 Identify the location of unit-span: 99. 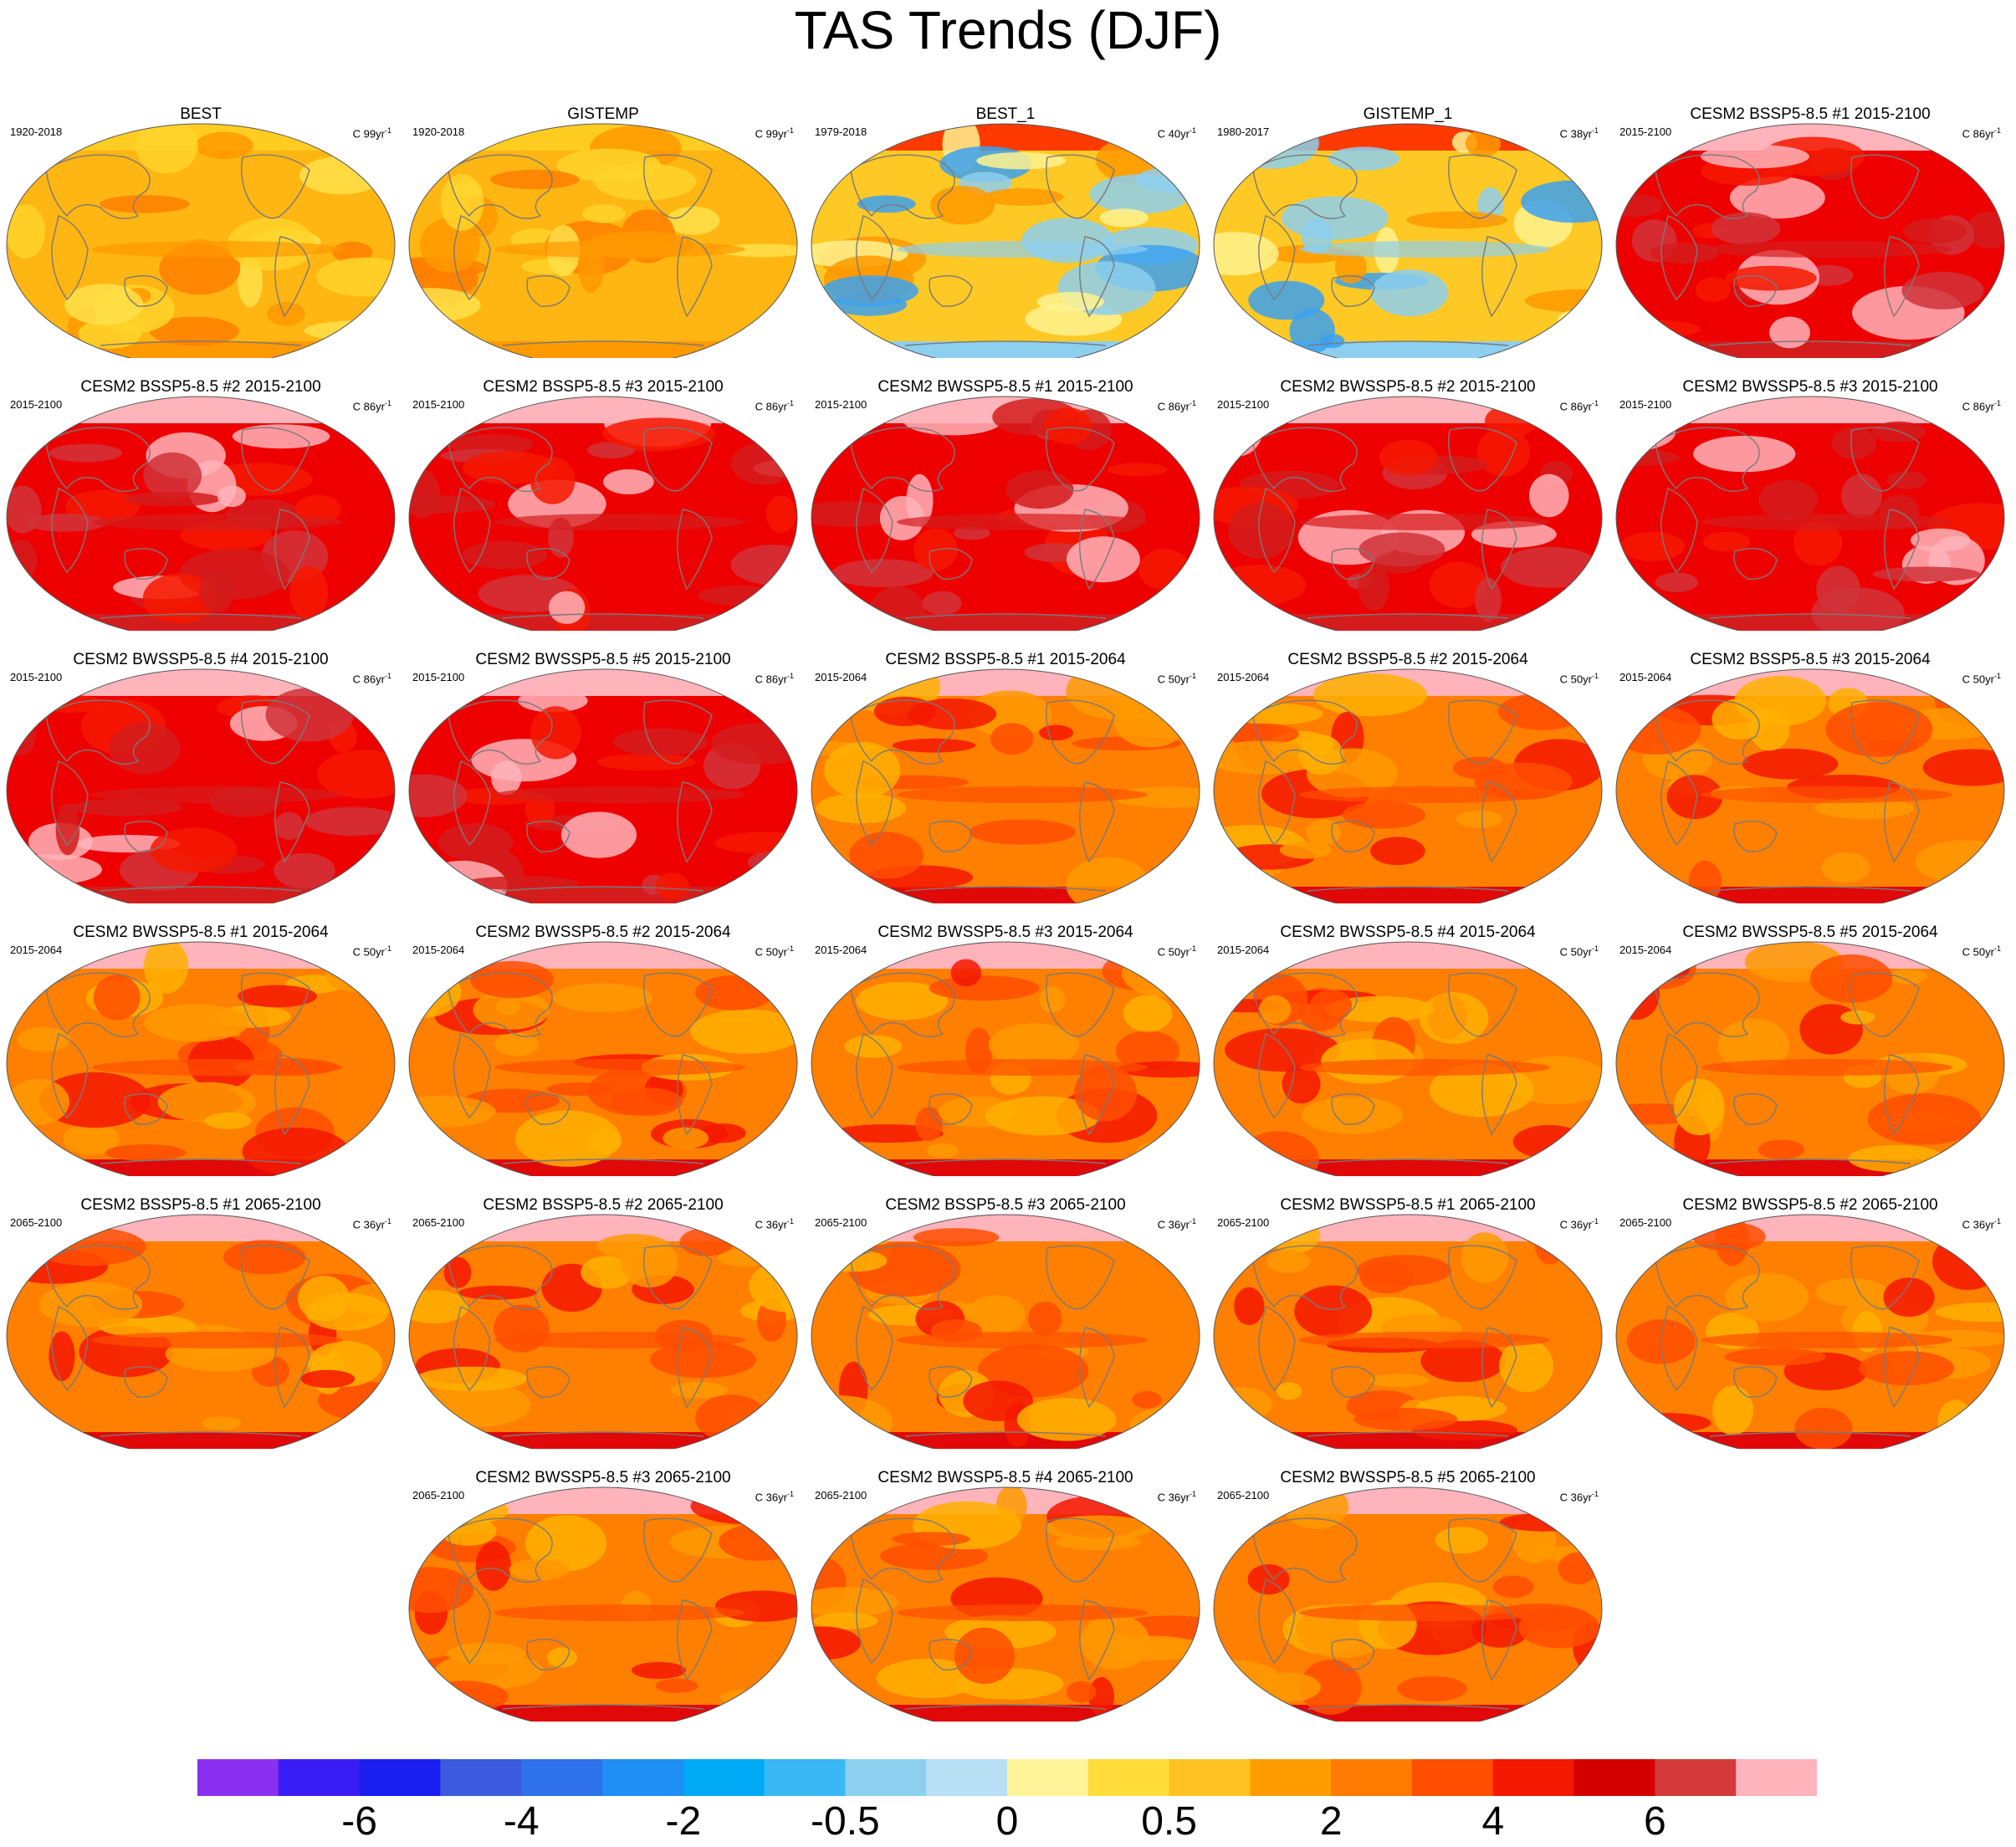
(772, 134).